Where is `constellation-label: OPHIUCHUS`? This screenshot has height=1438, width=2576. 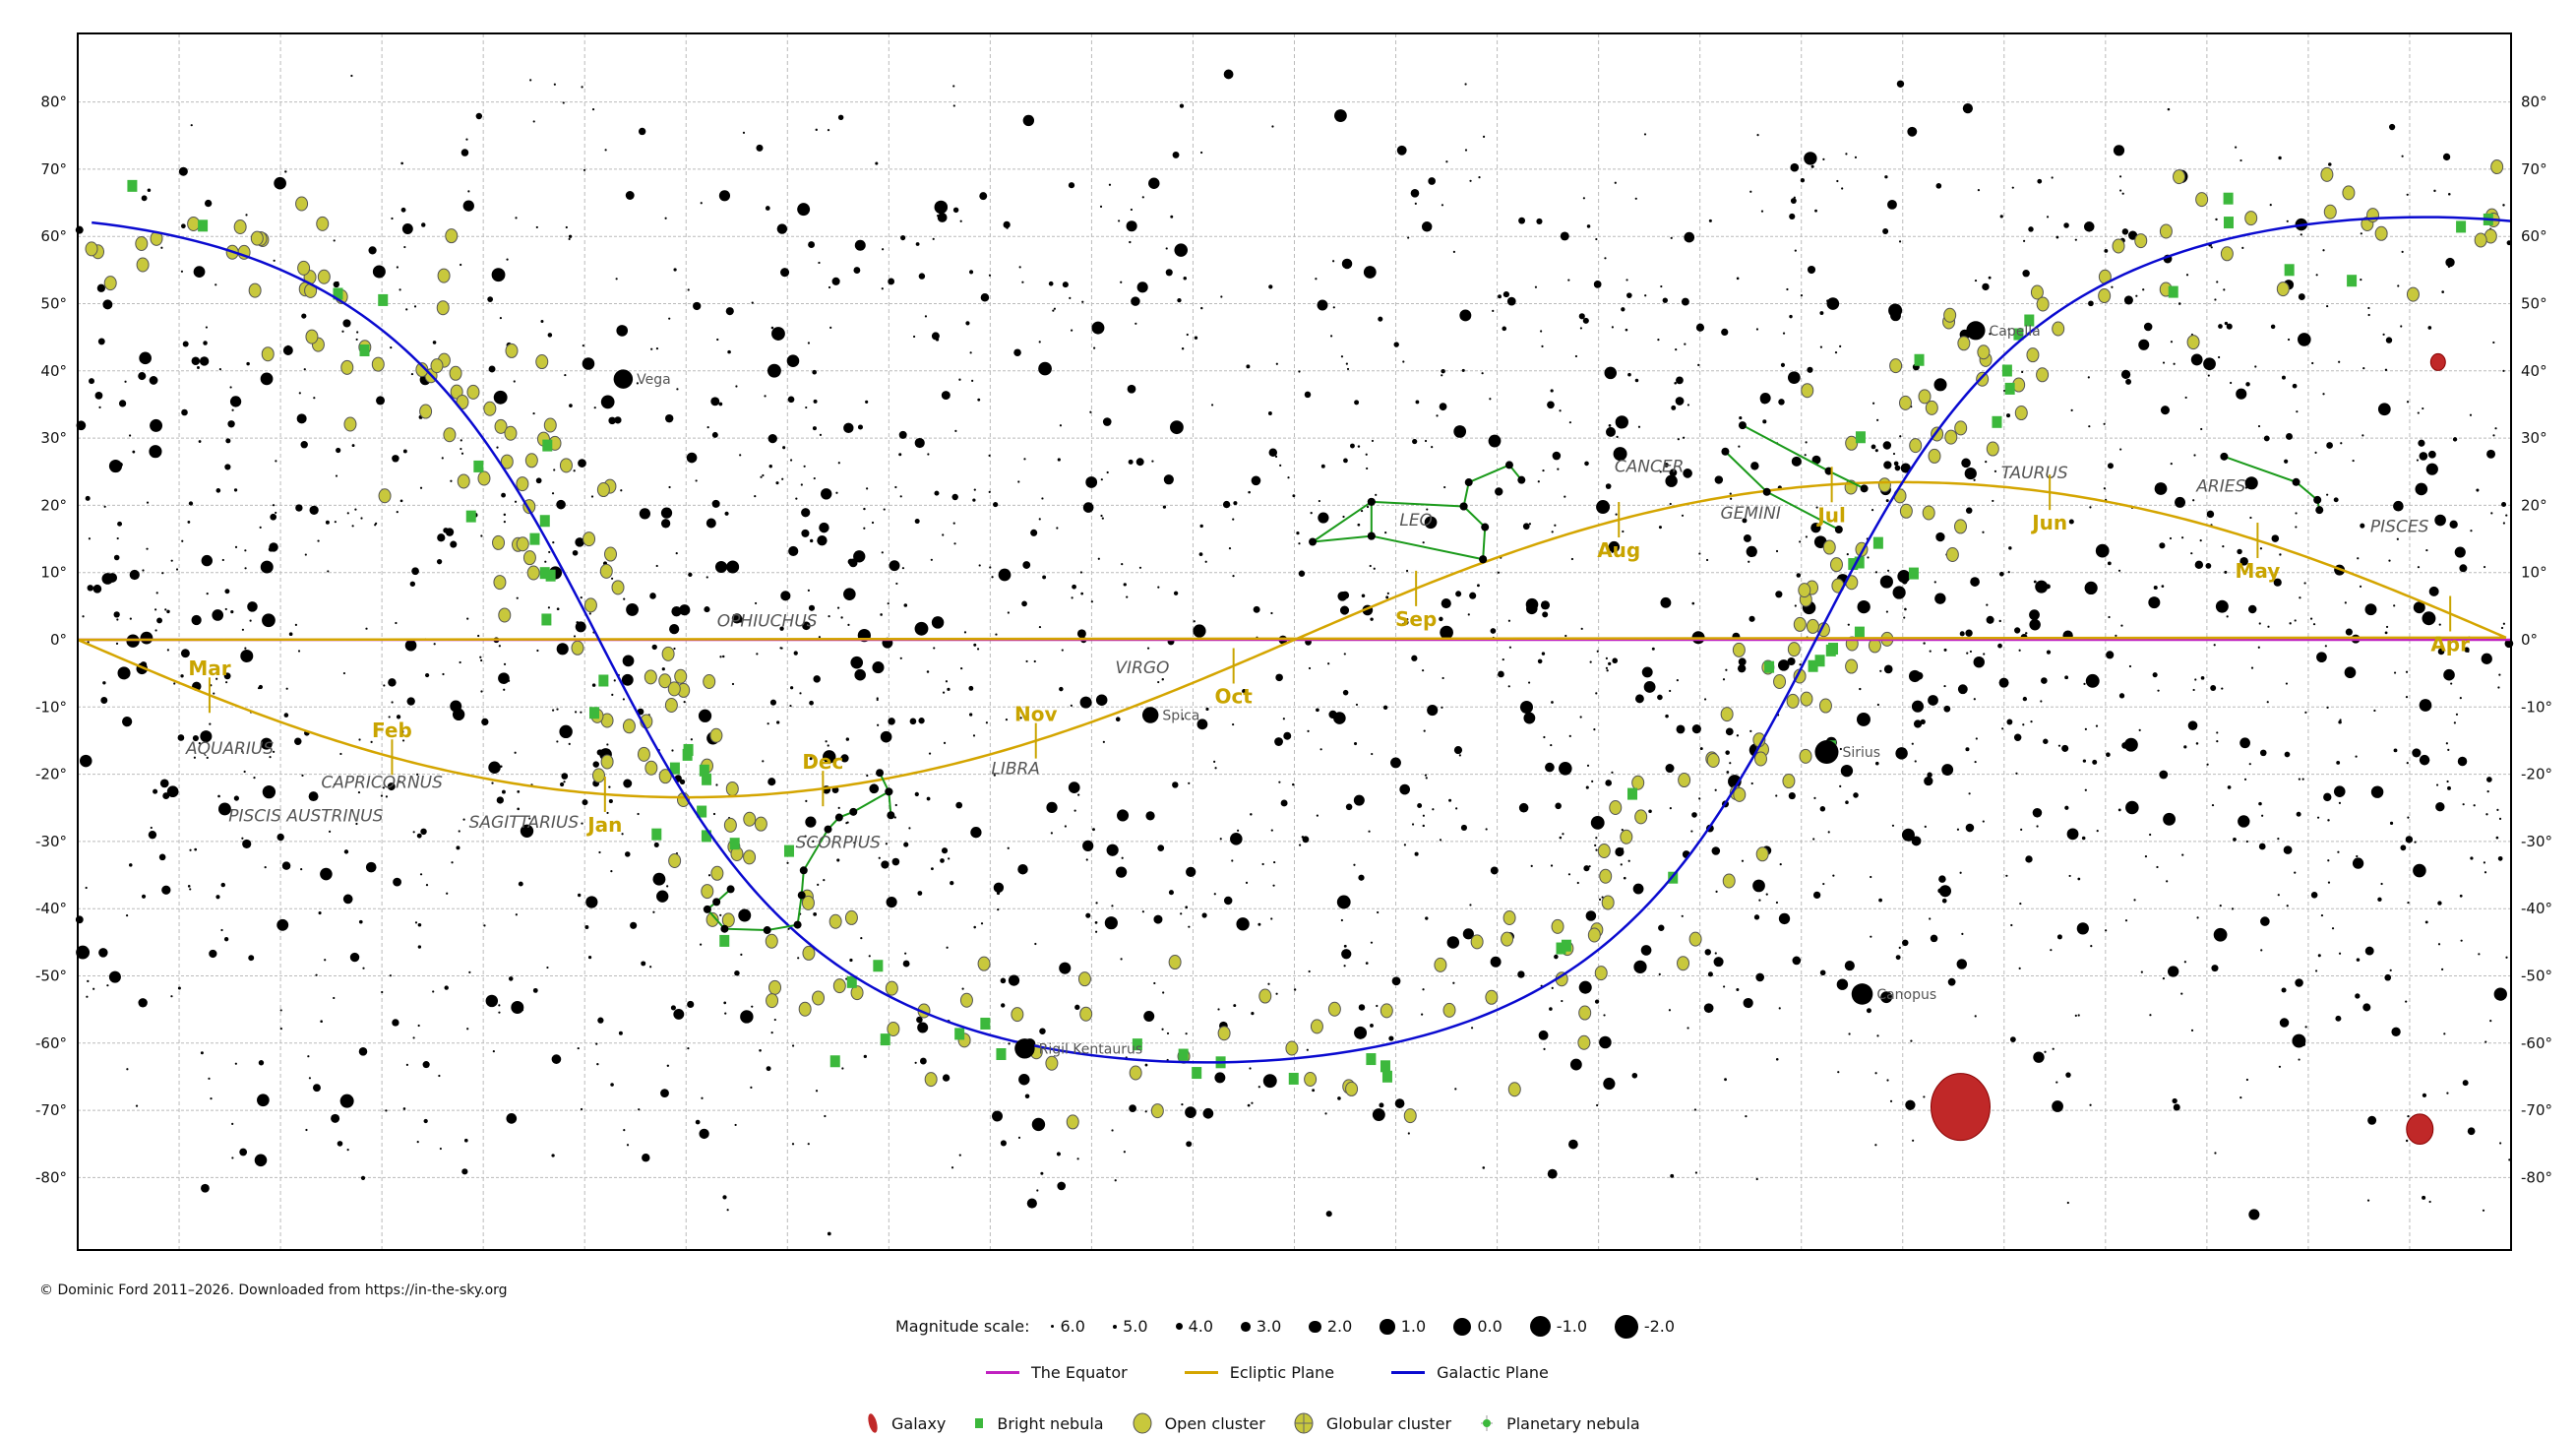 constellation-label: OPHIUCHUS is located at coordinates (767, 621).